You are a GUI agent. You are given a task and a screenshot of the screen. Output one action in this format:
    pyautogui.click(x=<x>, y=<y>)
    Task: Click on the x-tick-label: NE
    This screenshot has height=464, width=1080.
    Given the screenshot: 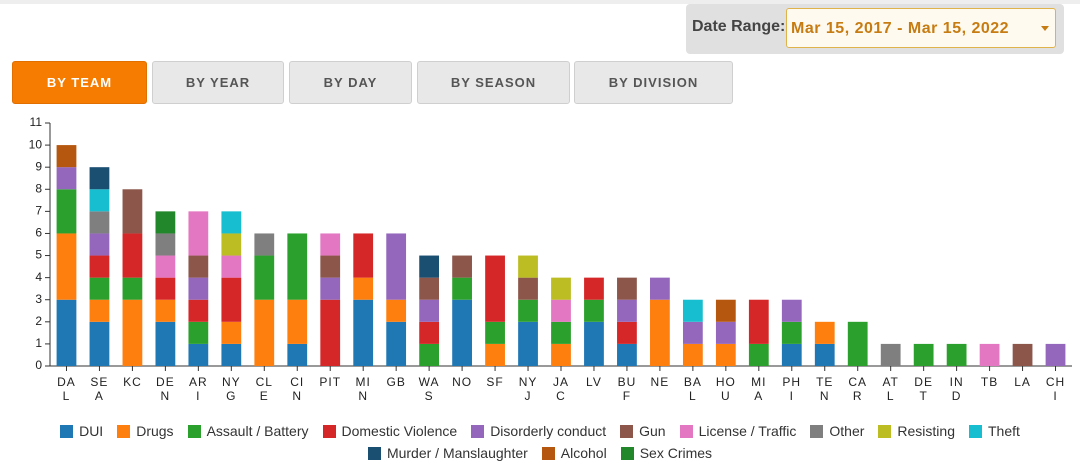 What is the action you would take?
    pyautogui.click(x=660, y=382)
    